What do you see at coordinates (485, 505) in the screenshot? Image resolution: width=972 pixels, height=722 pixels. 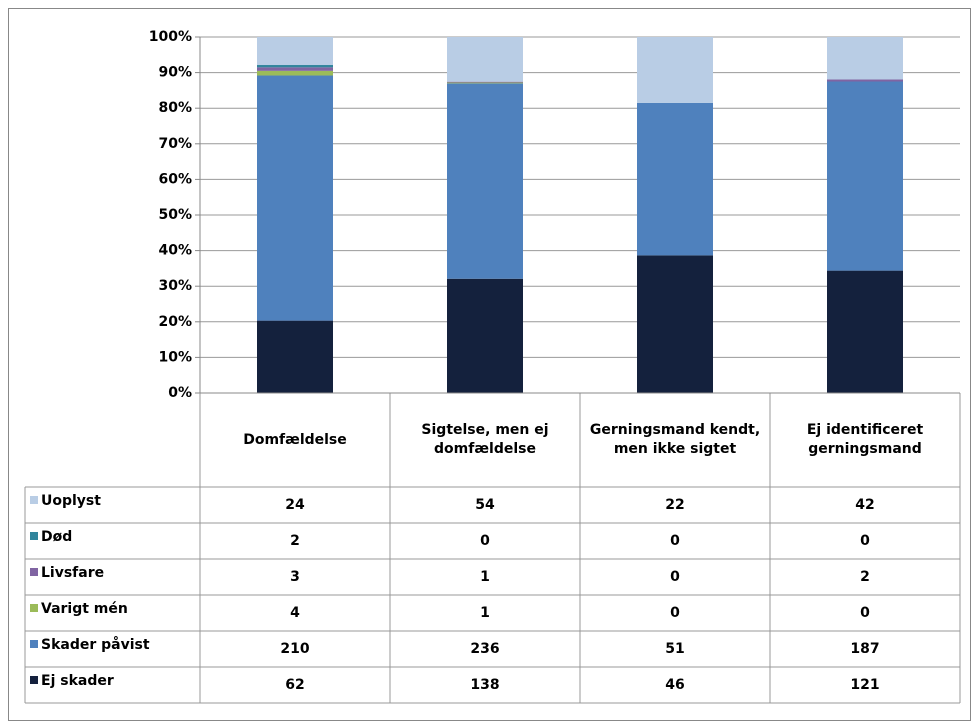 I see `table-value: 54` at bounding box center [485, 505].